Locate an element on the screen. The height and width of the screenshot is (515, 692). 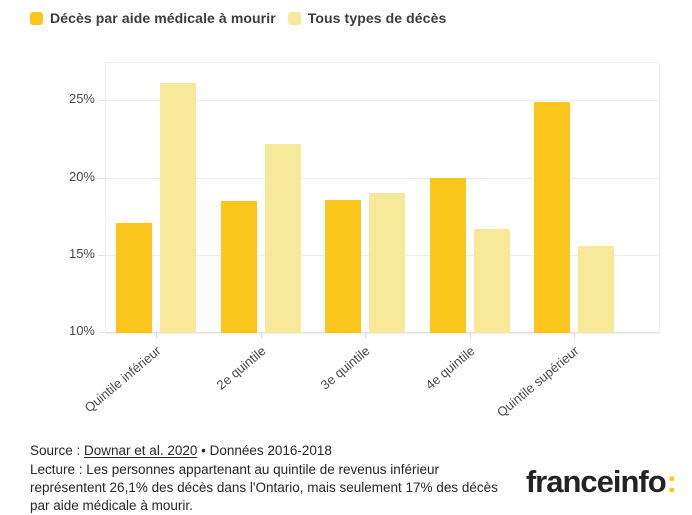
y-axis-label: 20% is located at coordinates (81, 176).